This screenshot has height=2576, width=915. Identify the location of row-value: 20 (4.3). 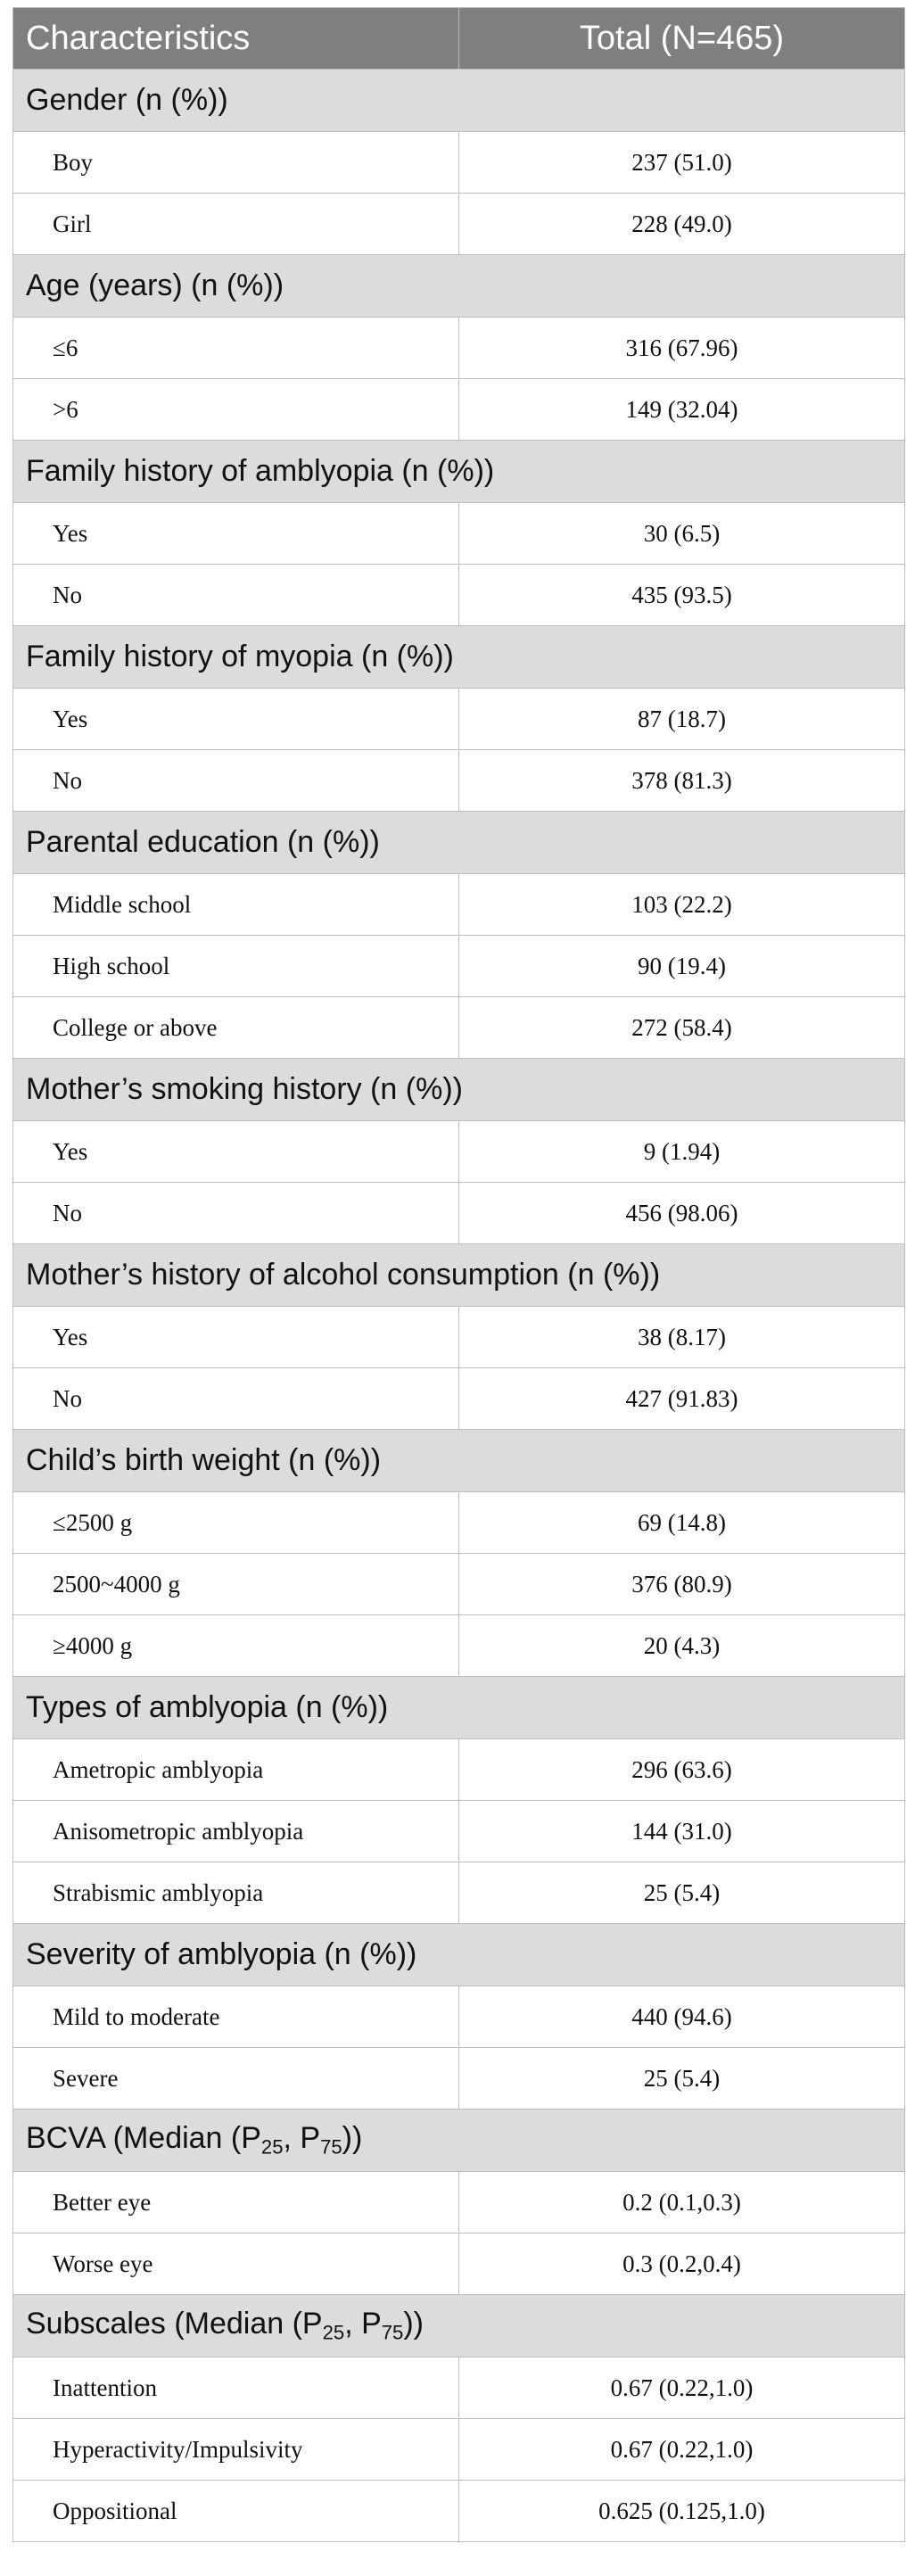
(682, 1646).